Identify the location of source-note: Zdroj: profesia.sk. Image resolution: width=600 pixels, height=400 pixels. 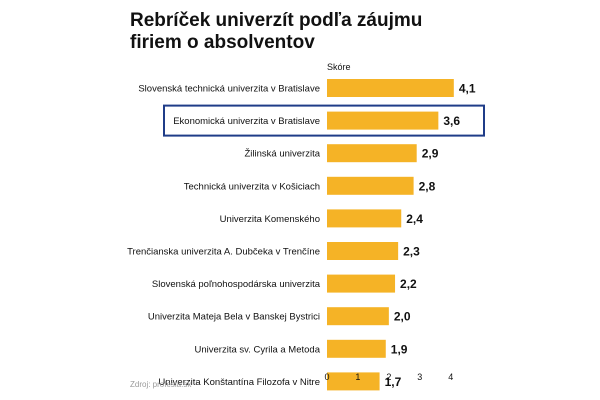
(161, 384).